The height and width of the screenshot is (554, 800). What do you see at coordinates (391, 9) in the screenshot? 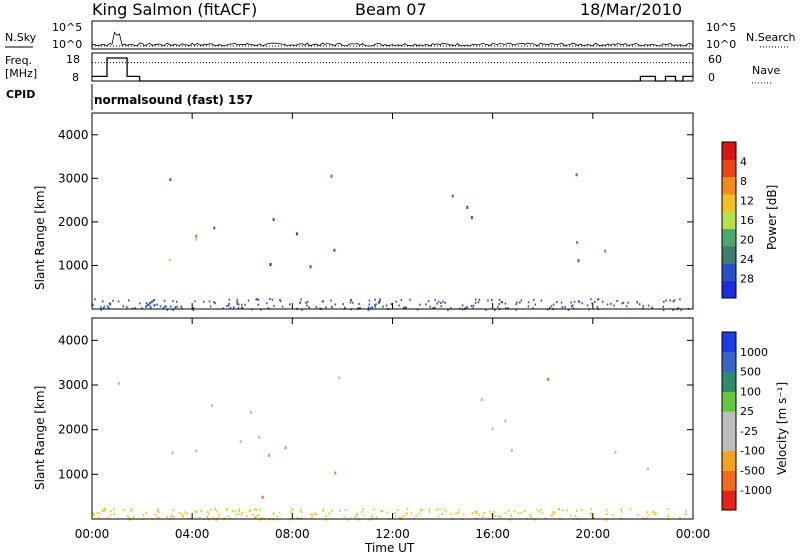
I see `beam-title: Beam 07` at bounding box center [391, 9].